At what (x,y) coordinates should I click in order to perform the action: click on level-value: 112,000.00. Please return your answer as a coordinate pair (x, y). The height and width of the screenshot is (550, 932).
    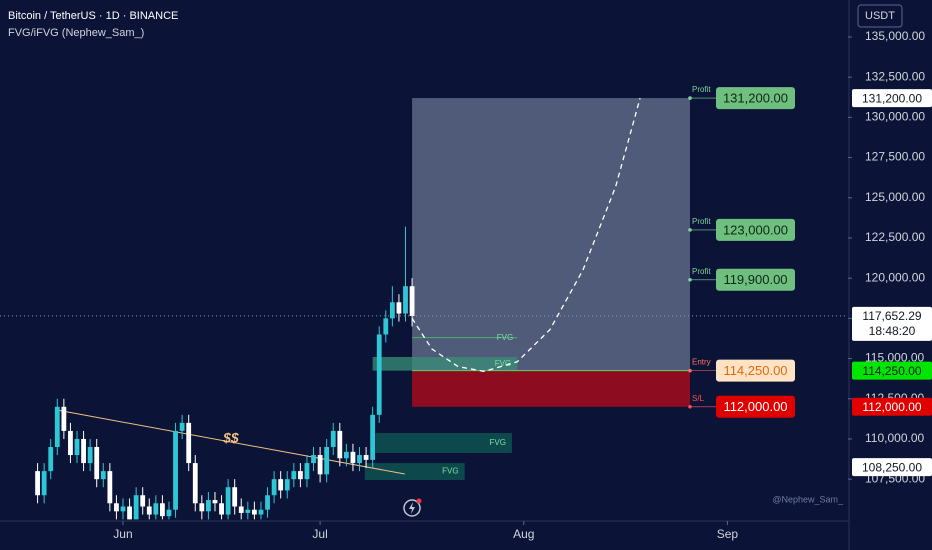
    Looking at the image, I should click on (755, 406).